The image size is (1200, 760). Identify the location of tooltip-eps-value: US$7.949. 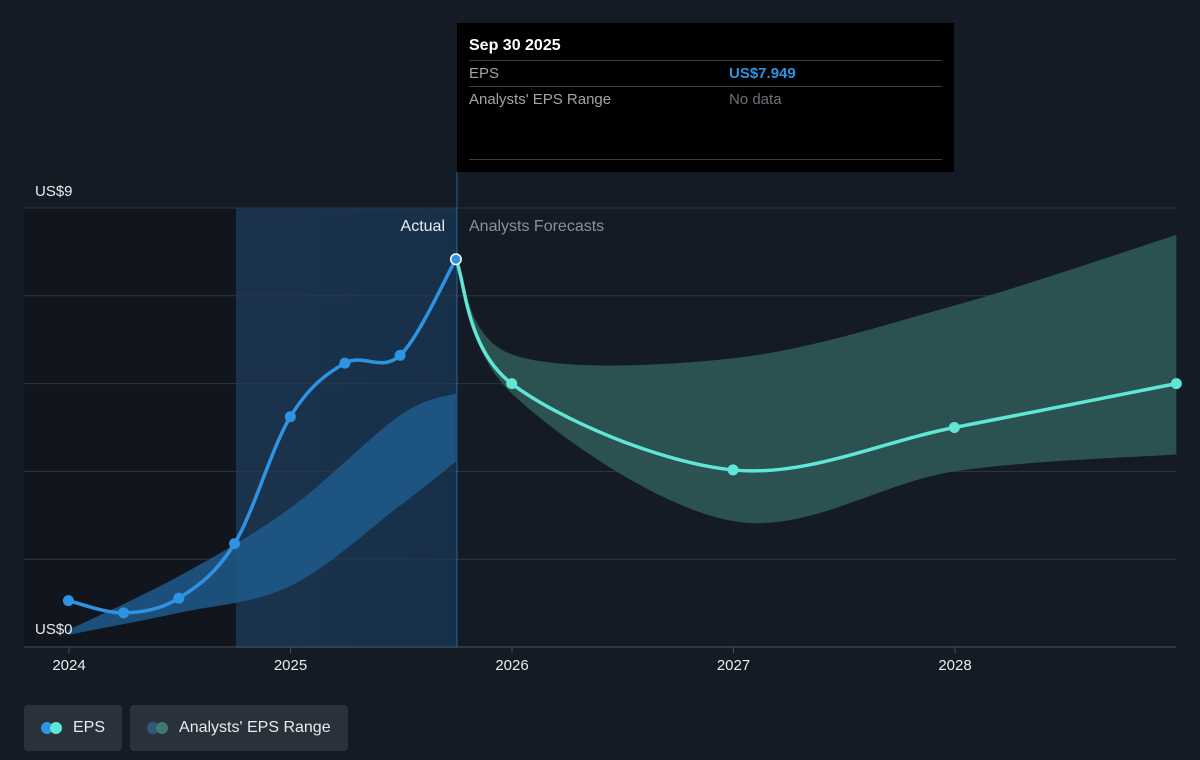
(762, 73).